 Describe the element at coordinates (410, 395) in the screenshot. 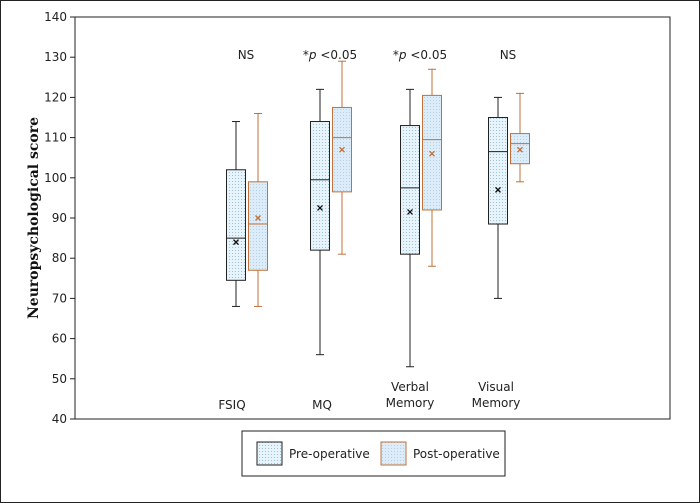

I see `category-label: Verbal Memory` at that location.